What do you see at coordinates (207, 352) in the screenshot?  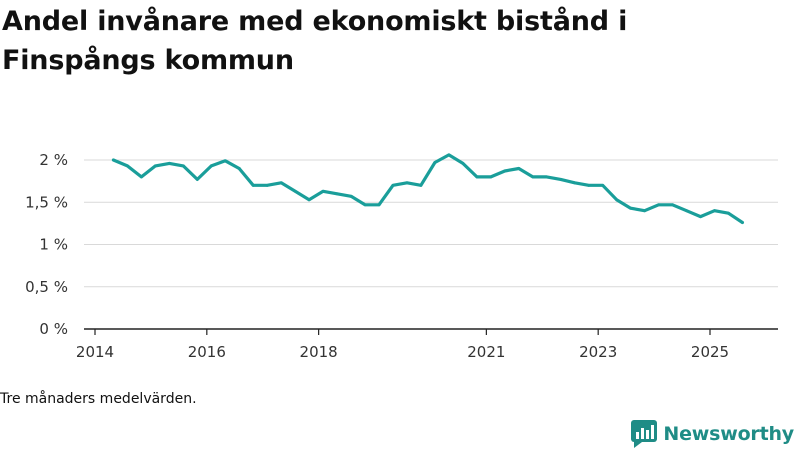 I see `x-tick-label: 2016` at bounding box center [207, 352].